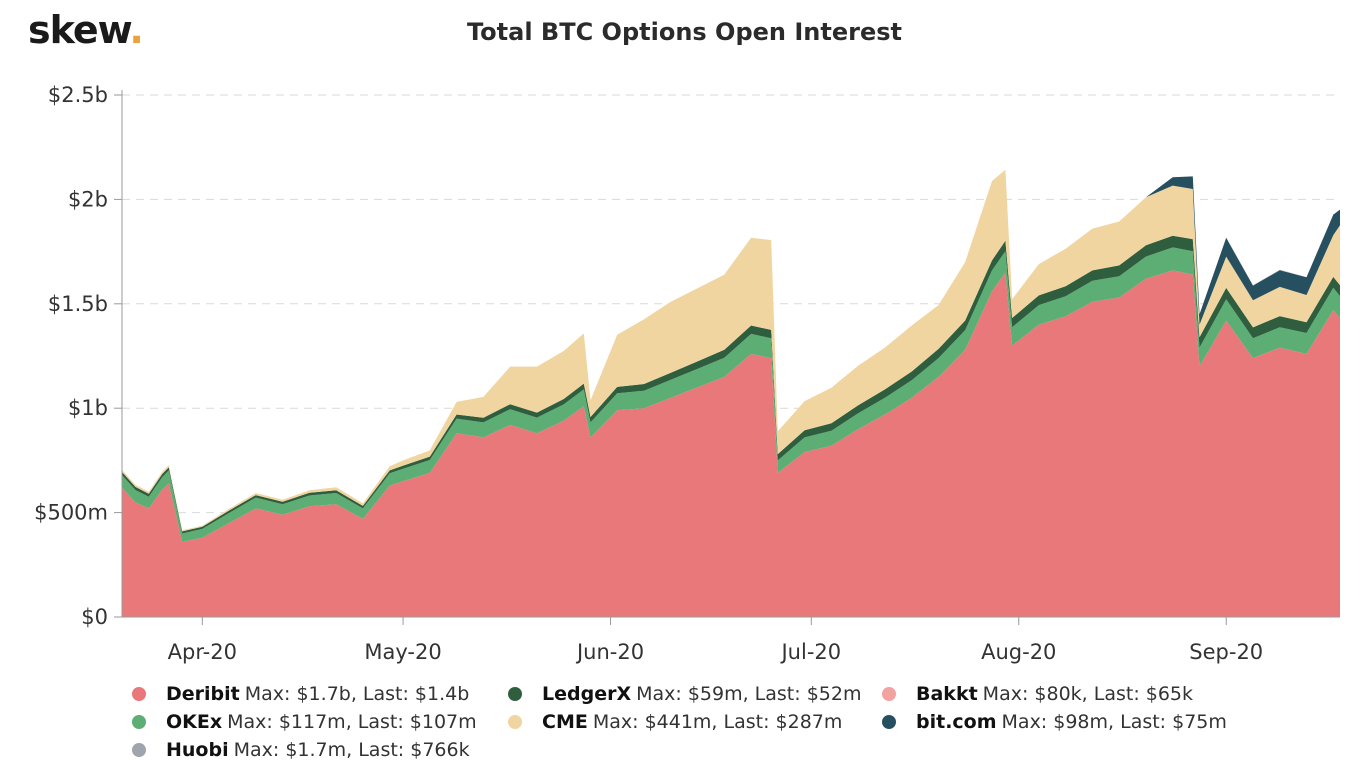 Image resolution: width=1369 pixels, height=766 pixels. I want to click on legend-item-huobi: Huobi Max: $1.7m, Last: $766k, so click(320, 750).